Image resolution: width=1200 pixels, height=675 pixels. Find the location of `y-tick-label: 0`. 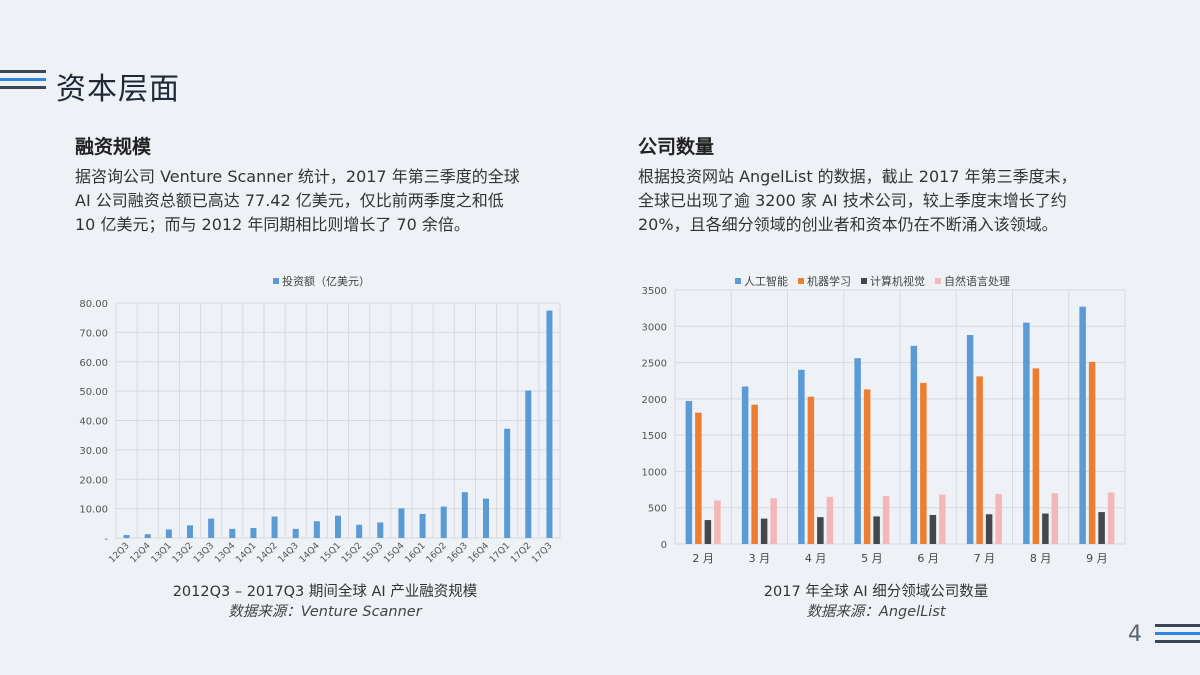

y-tick-label: 0 is located at coordinates (664, 545).